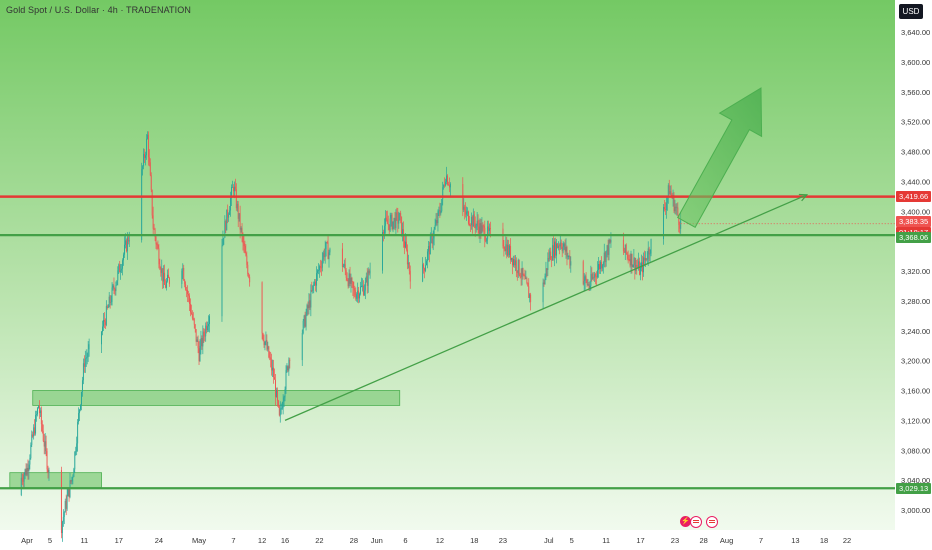 This screenshot has width=932, height=550. I want to click on current-price-tag: 3,383.35, so click(914, 222).